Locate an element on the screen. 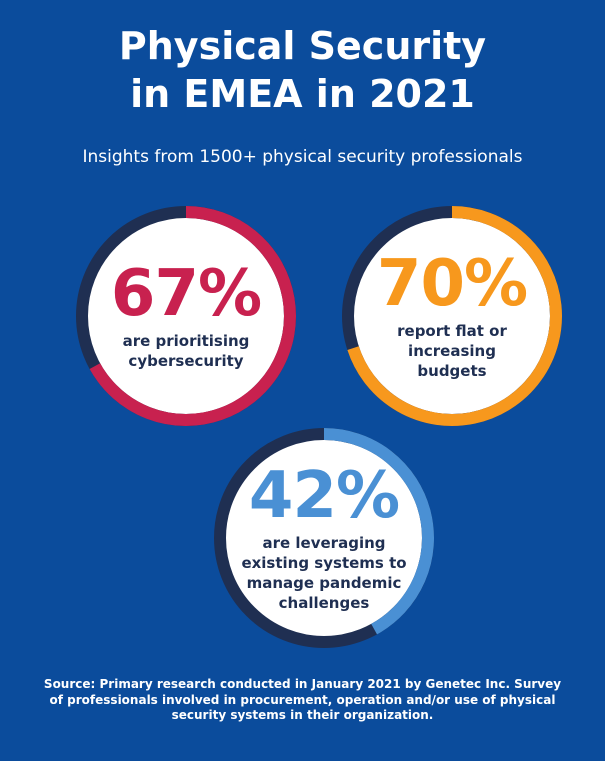 The image size is (605, 761). ring-chart-budgets is located at coordinates (452, 316).